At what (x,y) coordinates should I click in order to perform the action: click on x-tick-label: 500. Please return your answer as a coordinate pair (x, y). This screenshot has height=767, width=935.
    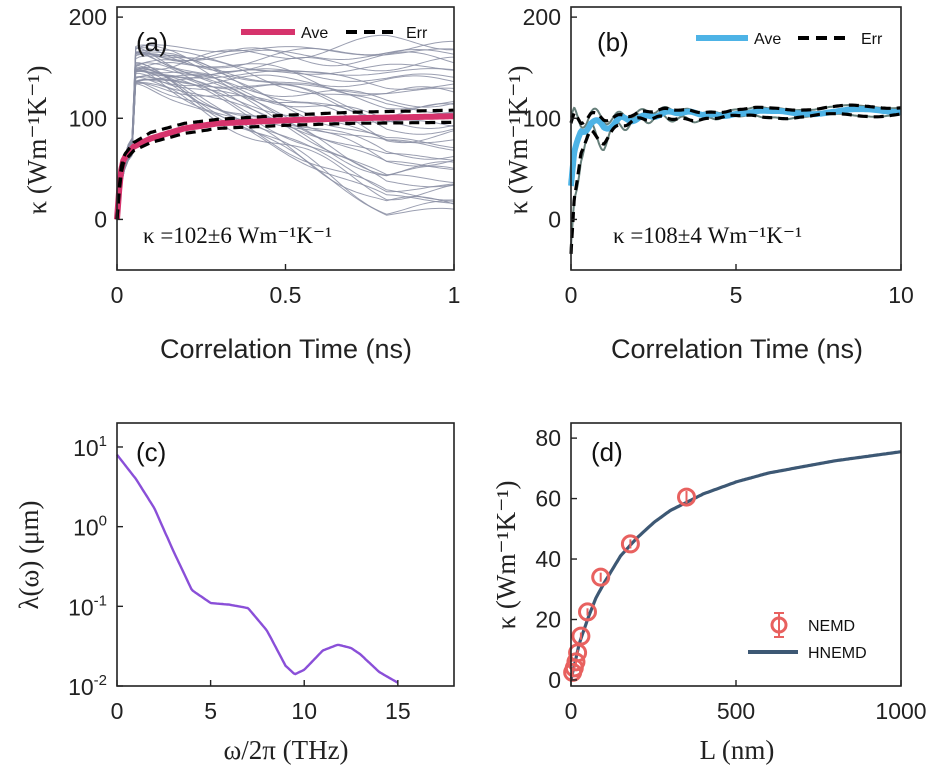
    Looking at the image, I should click on (736, 711).